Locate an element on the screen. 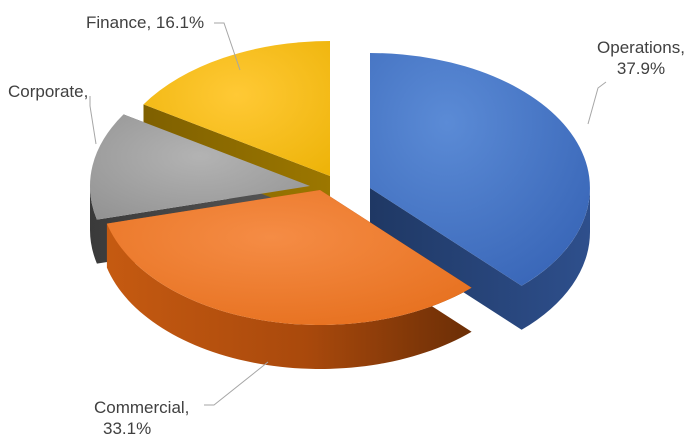  data-label-finance-name: Finance, 16.1% is located at coordinates (145, 22).